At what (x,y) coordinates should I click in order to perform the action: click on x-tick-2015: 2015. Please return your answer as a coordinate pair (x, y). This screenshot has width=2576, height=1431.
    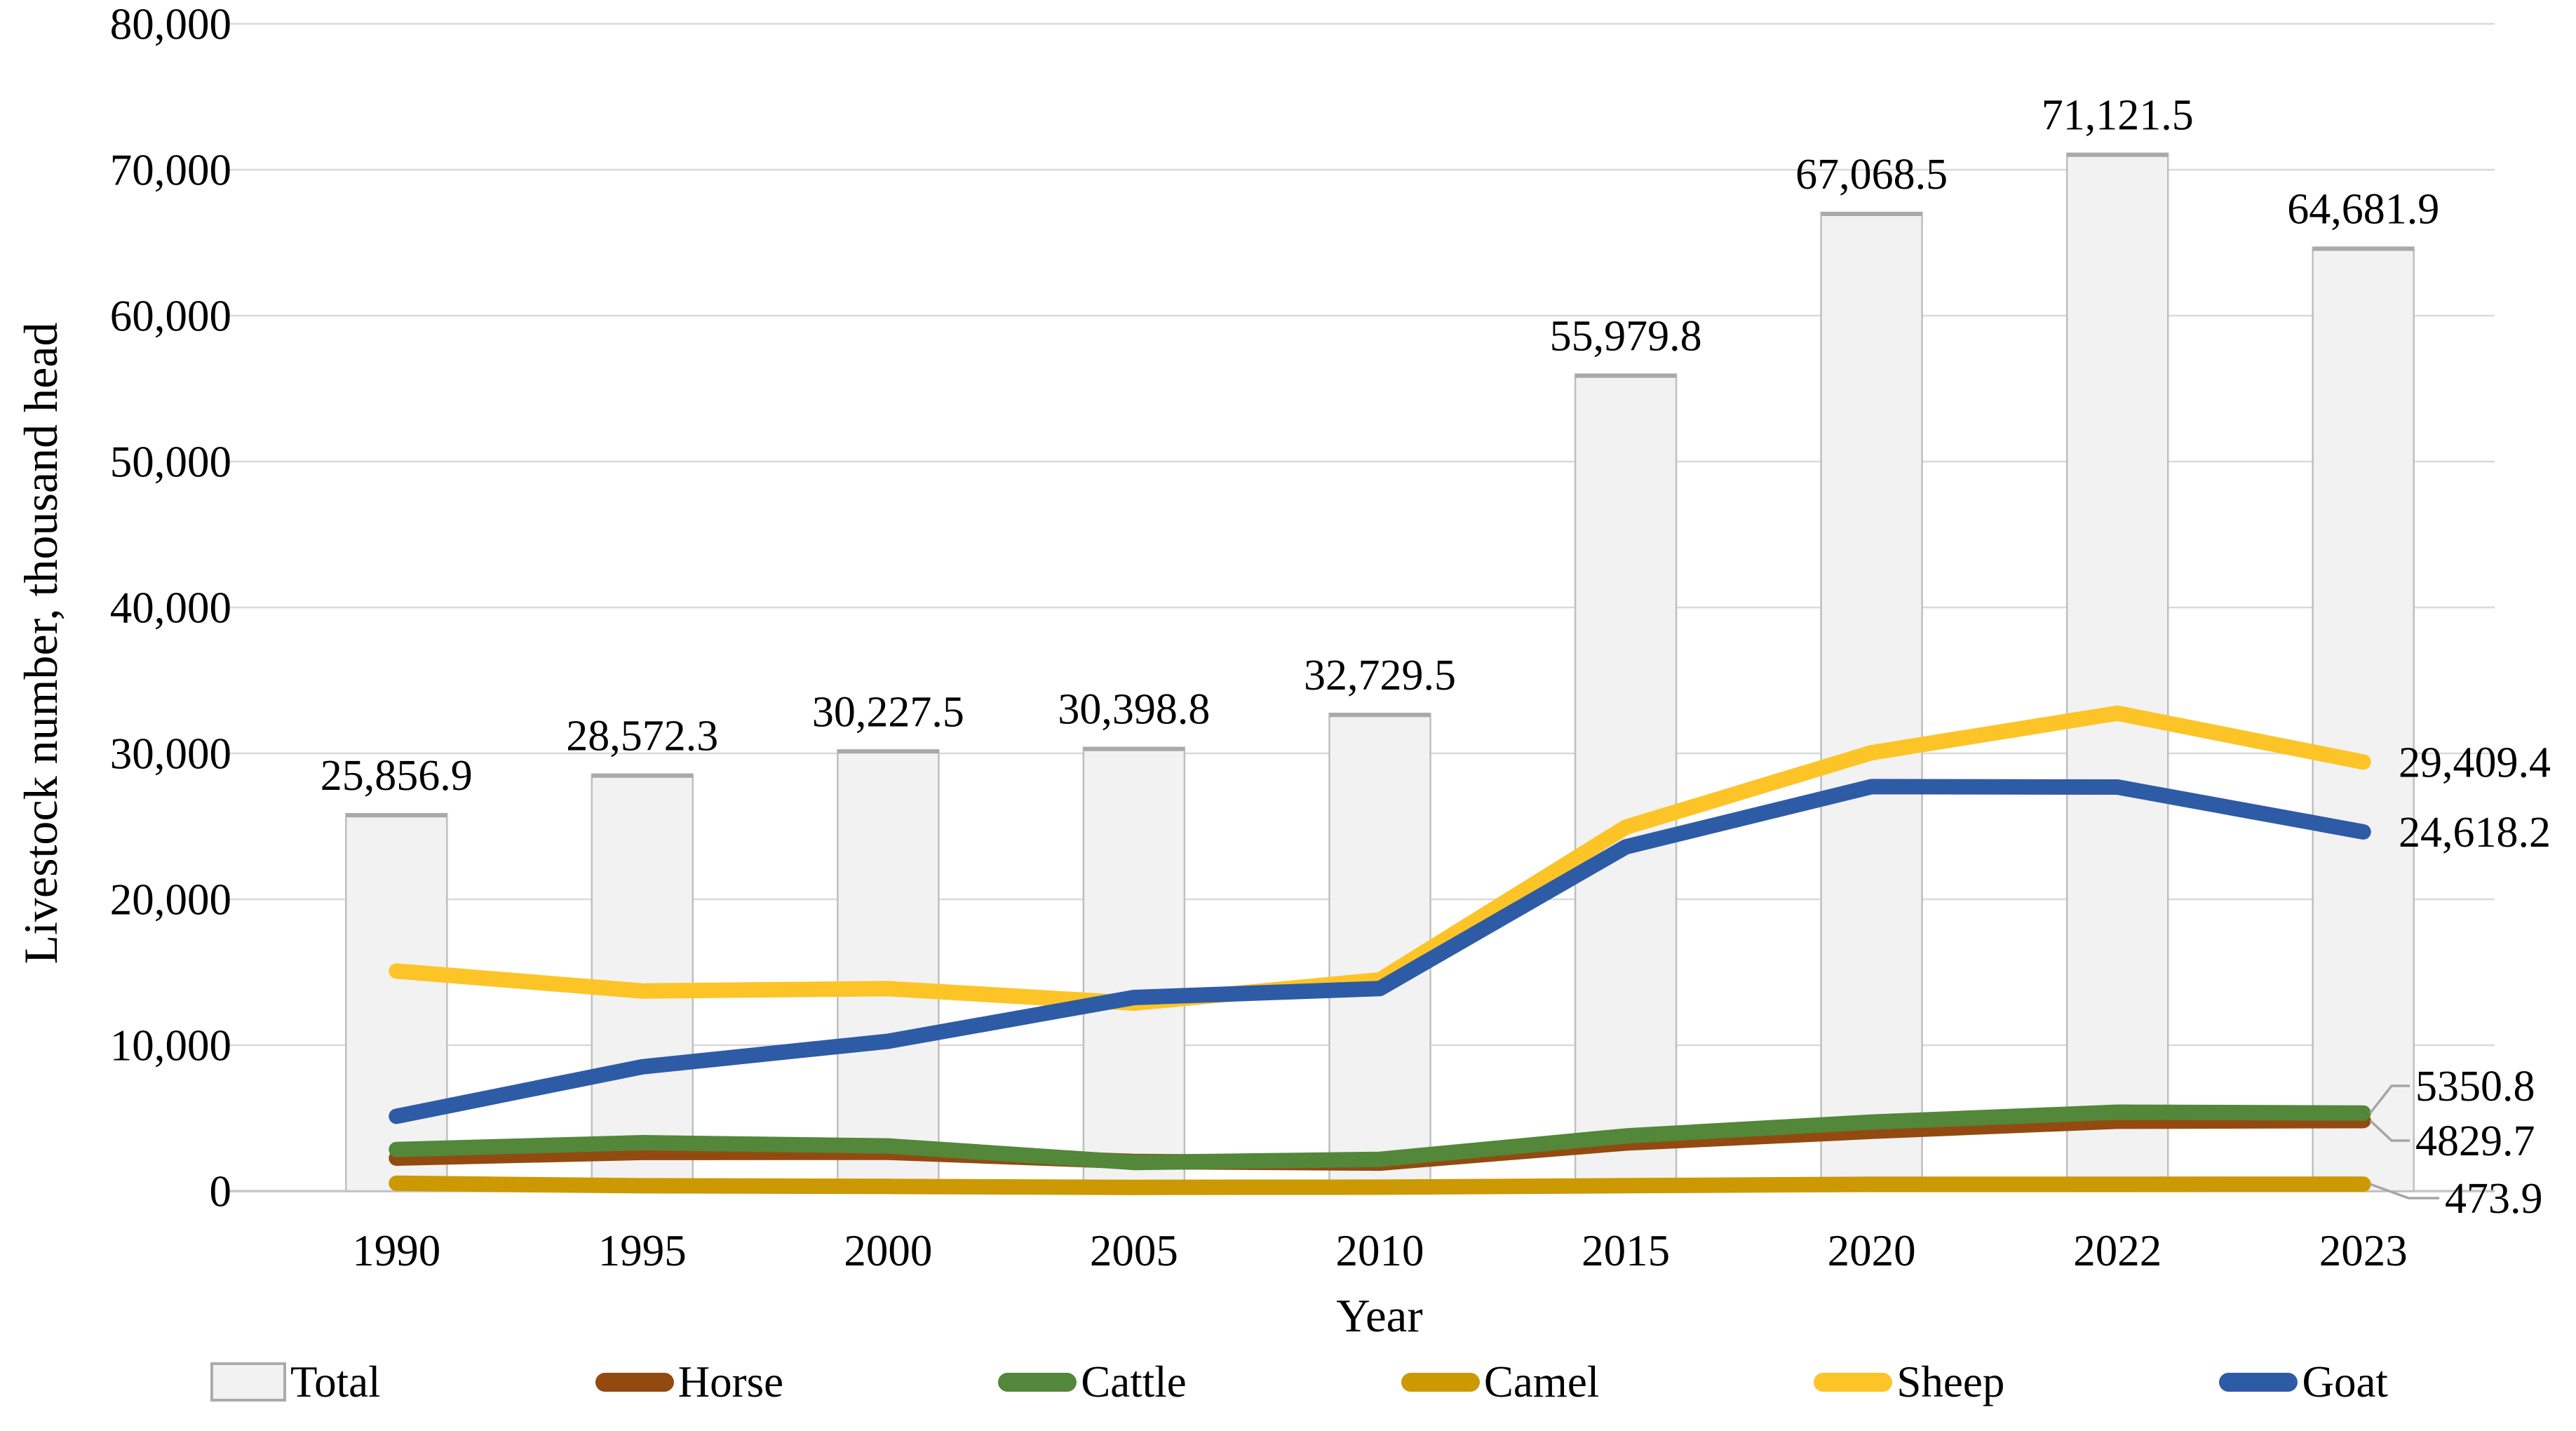
    Looking at the image, I should click on (1626, 1250).